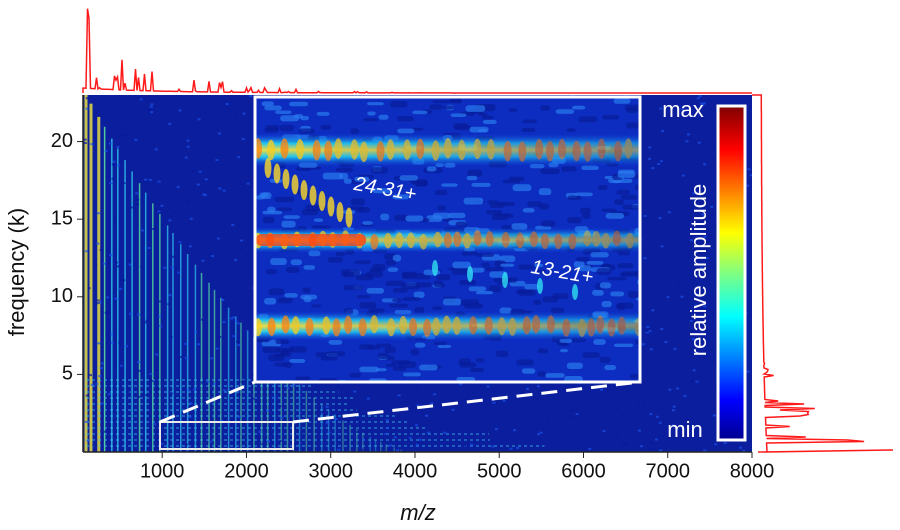 The height and width of the screenshot is (530, 900). Describe the element at coordinates (311, 240) in the screenshot. I see `inset-hot` at that location.